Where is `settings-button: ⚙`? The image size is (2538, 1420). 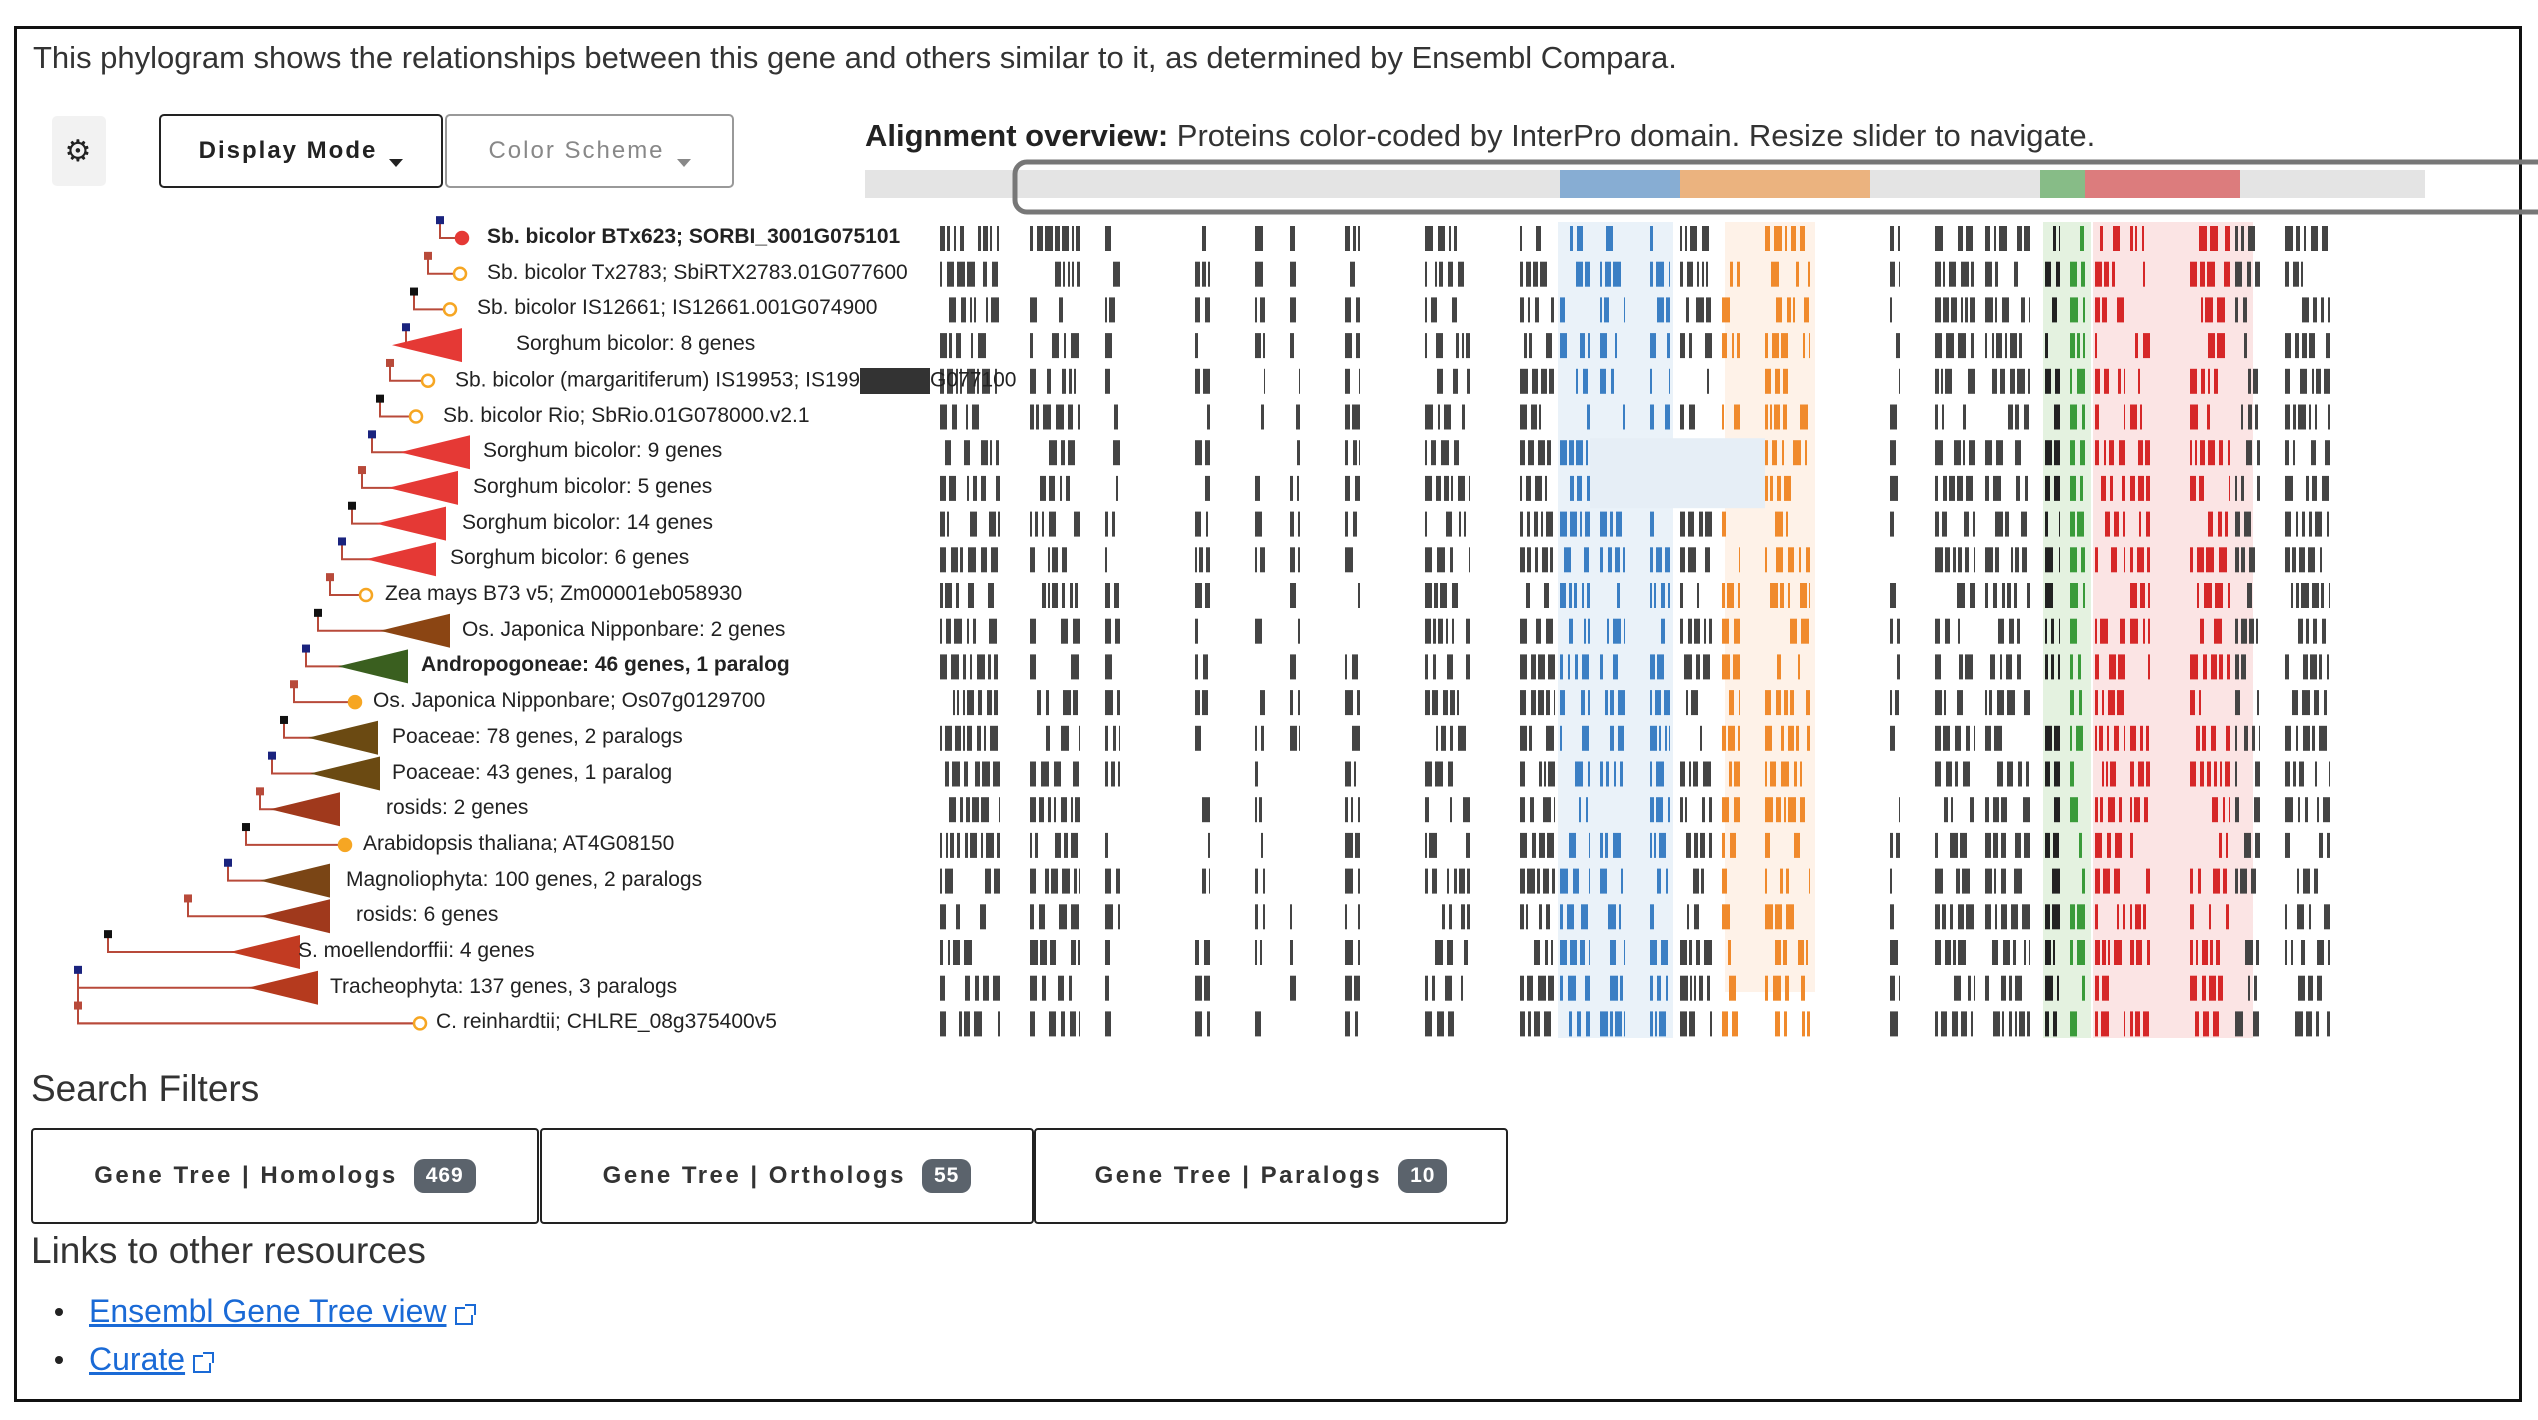
settings-button: ⚙ is located at coordinates (79, 151).